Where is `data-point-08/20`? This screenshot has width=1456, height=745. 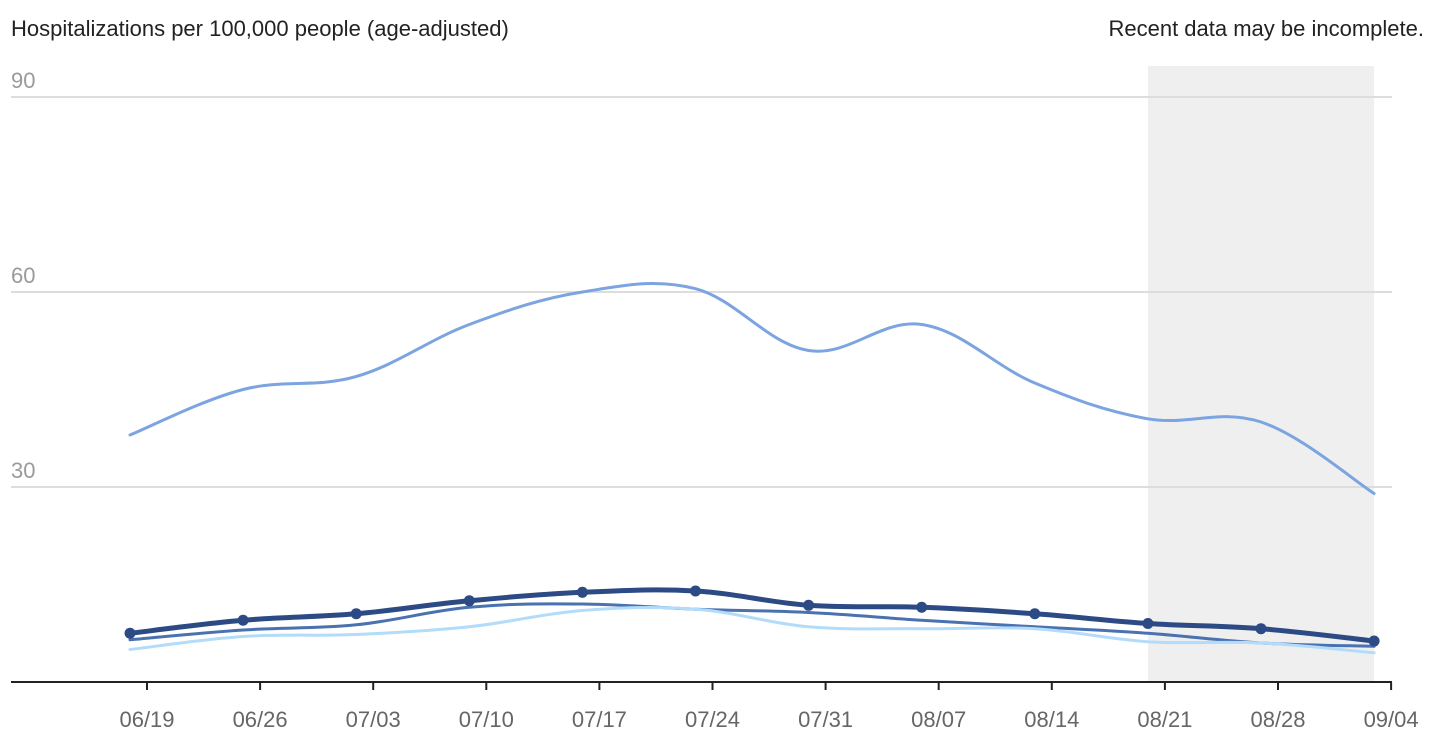 data-point-08/20 is located at coordinates (1148, 623).